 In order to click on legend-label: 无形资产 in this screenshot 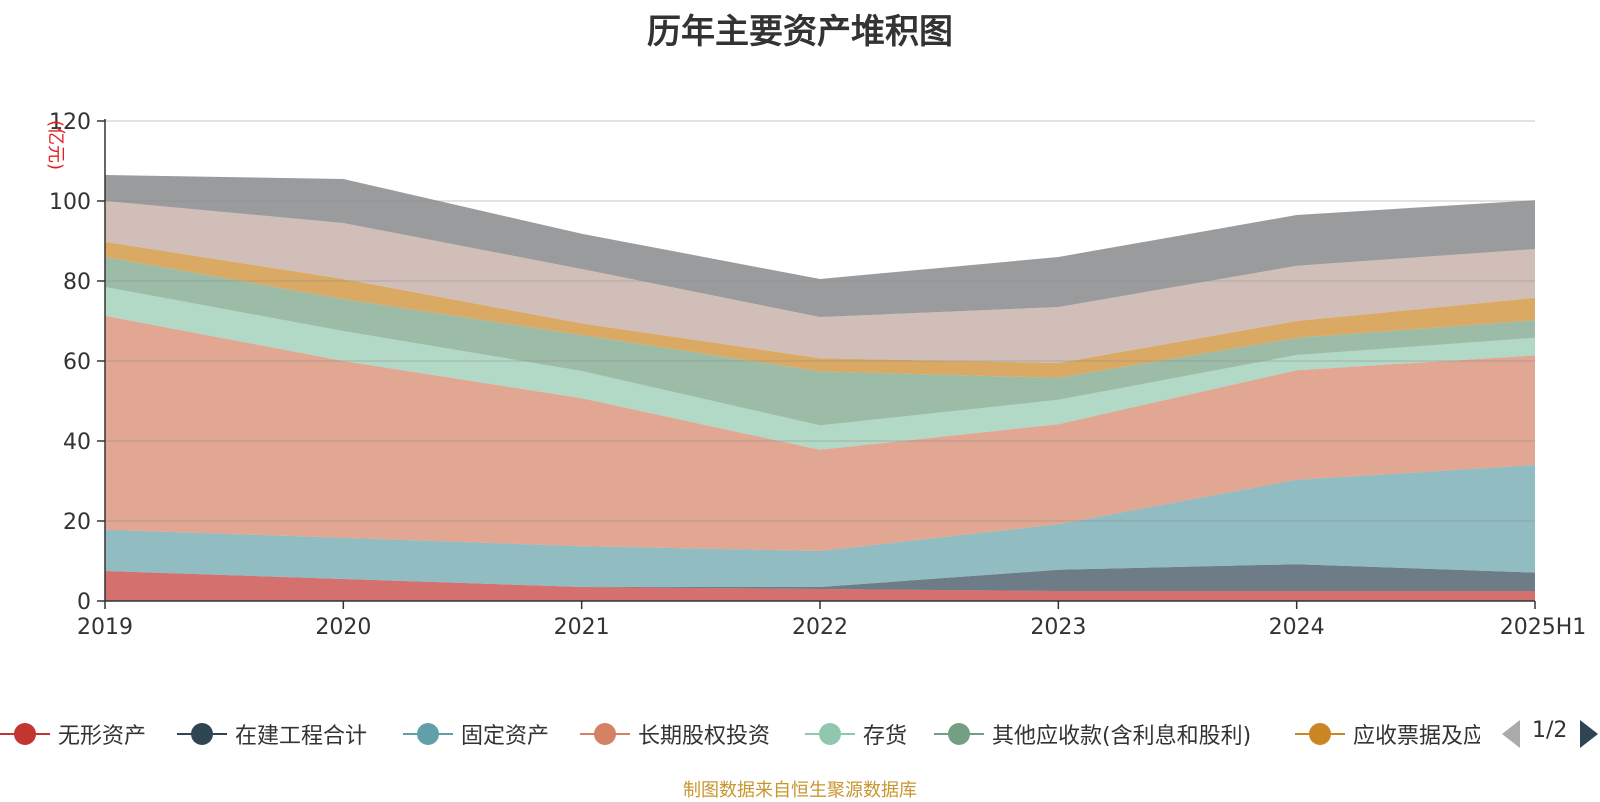, I will do `click(102, 736)`.